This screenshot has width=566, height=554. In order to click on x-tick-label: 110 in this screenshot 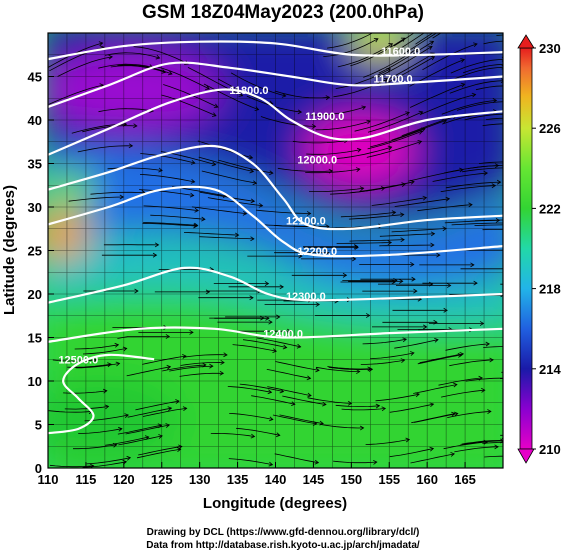, I will do `click(48, 479)`.